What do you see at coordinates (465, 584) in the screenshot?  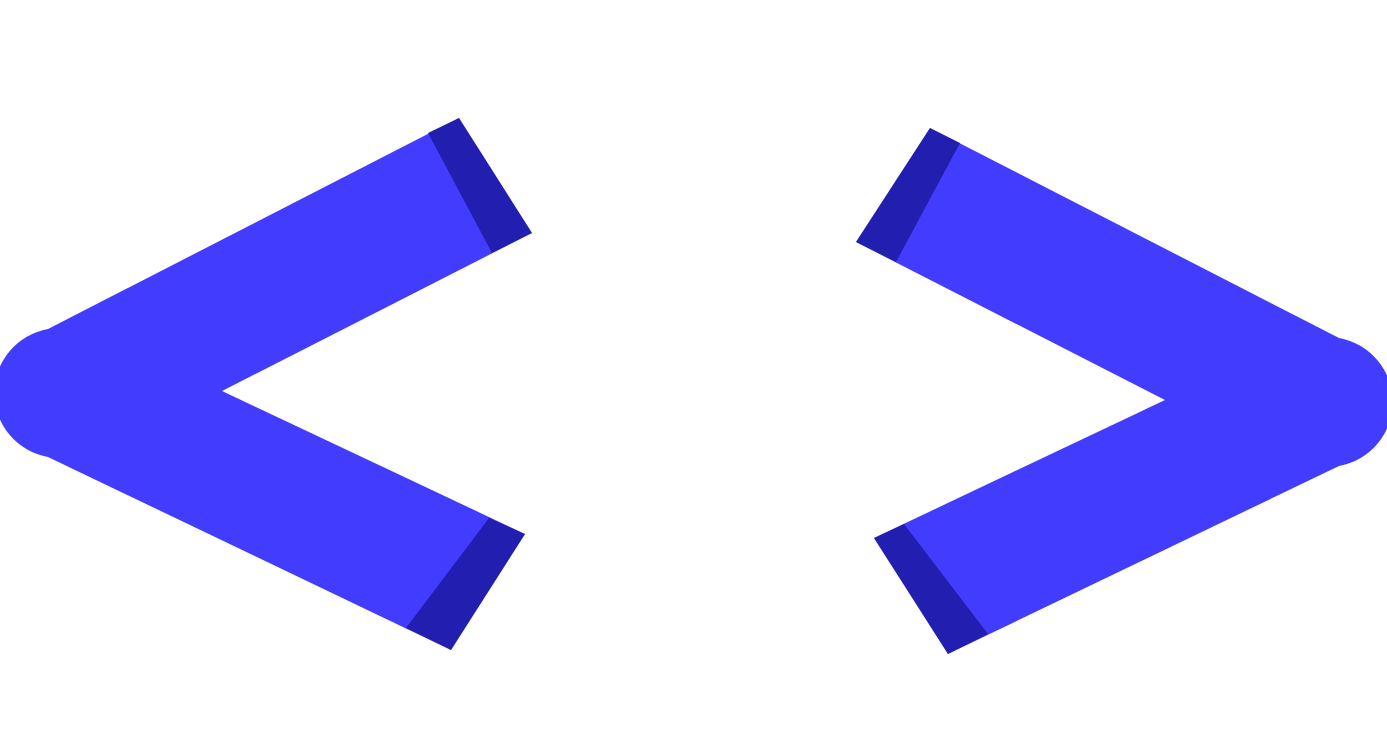 I see `left-bracket-lower-edge` at bounding box center [465, 584].